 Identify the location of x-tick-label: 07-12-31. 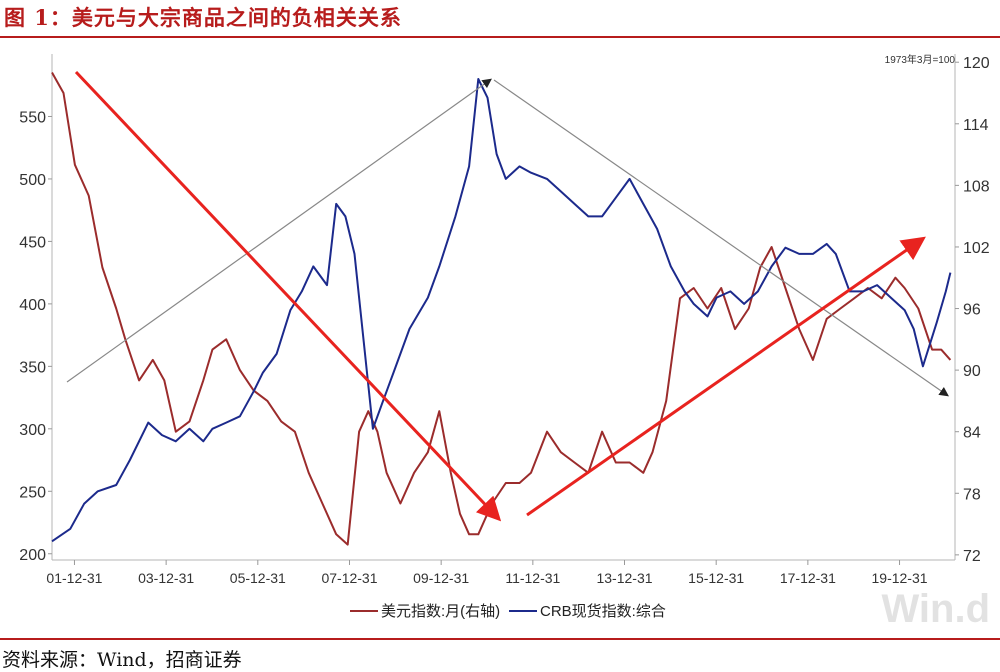
(349, 578).